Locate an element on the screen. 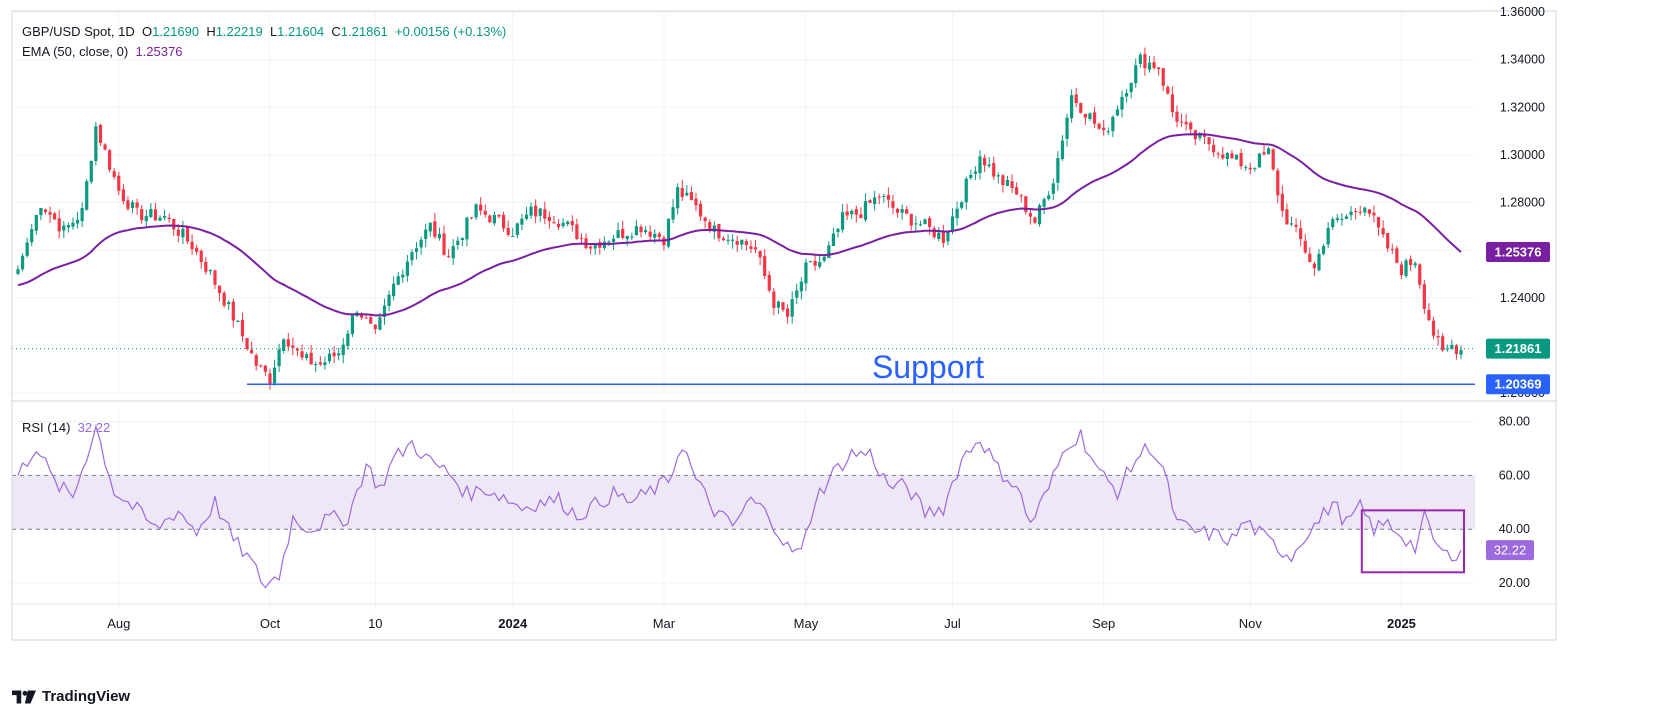 This screenshot has width=1654, height=718. tradingview-logo: TradingView is located at coordinates (71, 696).